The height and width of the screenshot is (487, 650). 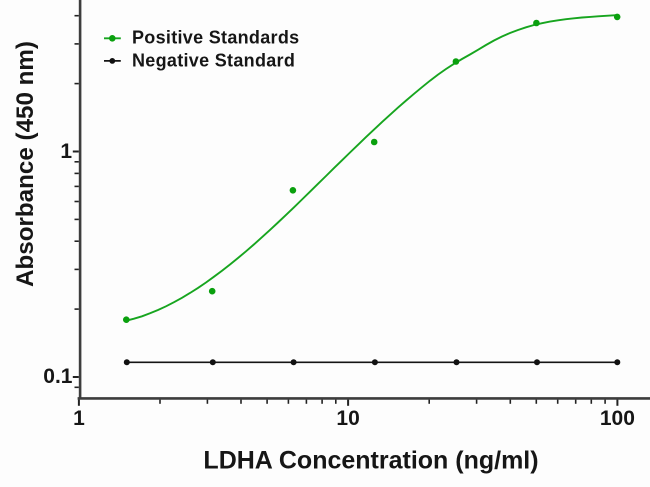 I want to click on svg-text: Negative Standard, so click(x=213, y=60).